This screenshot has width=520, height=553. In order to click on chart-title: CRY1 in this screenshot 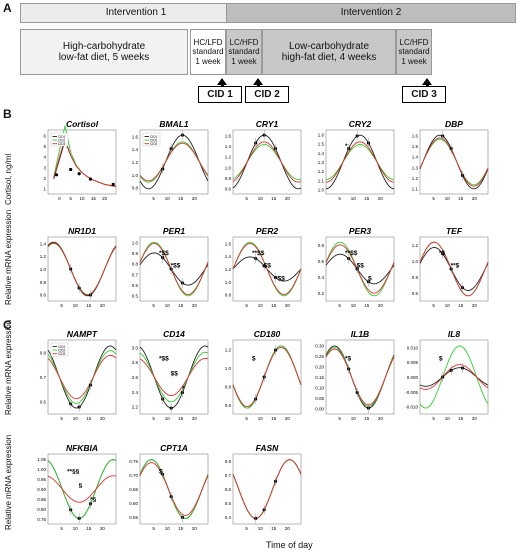, I will do `click(267, 124)`.